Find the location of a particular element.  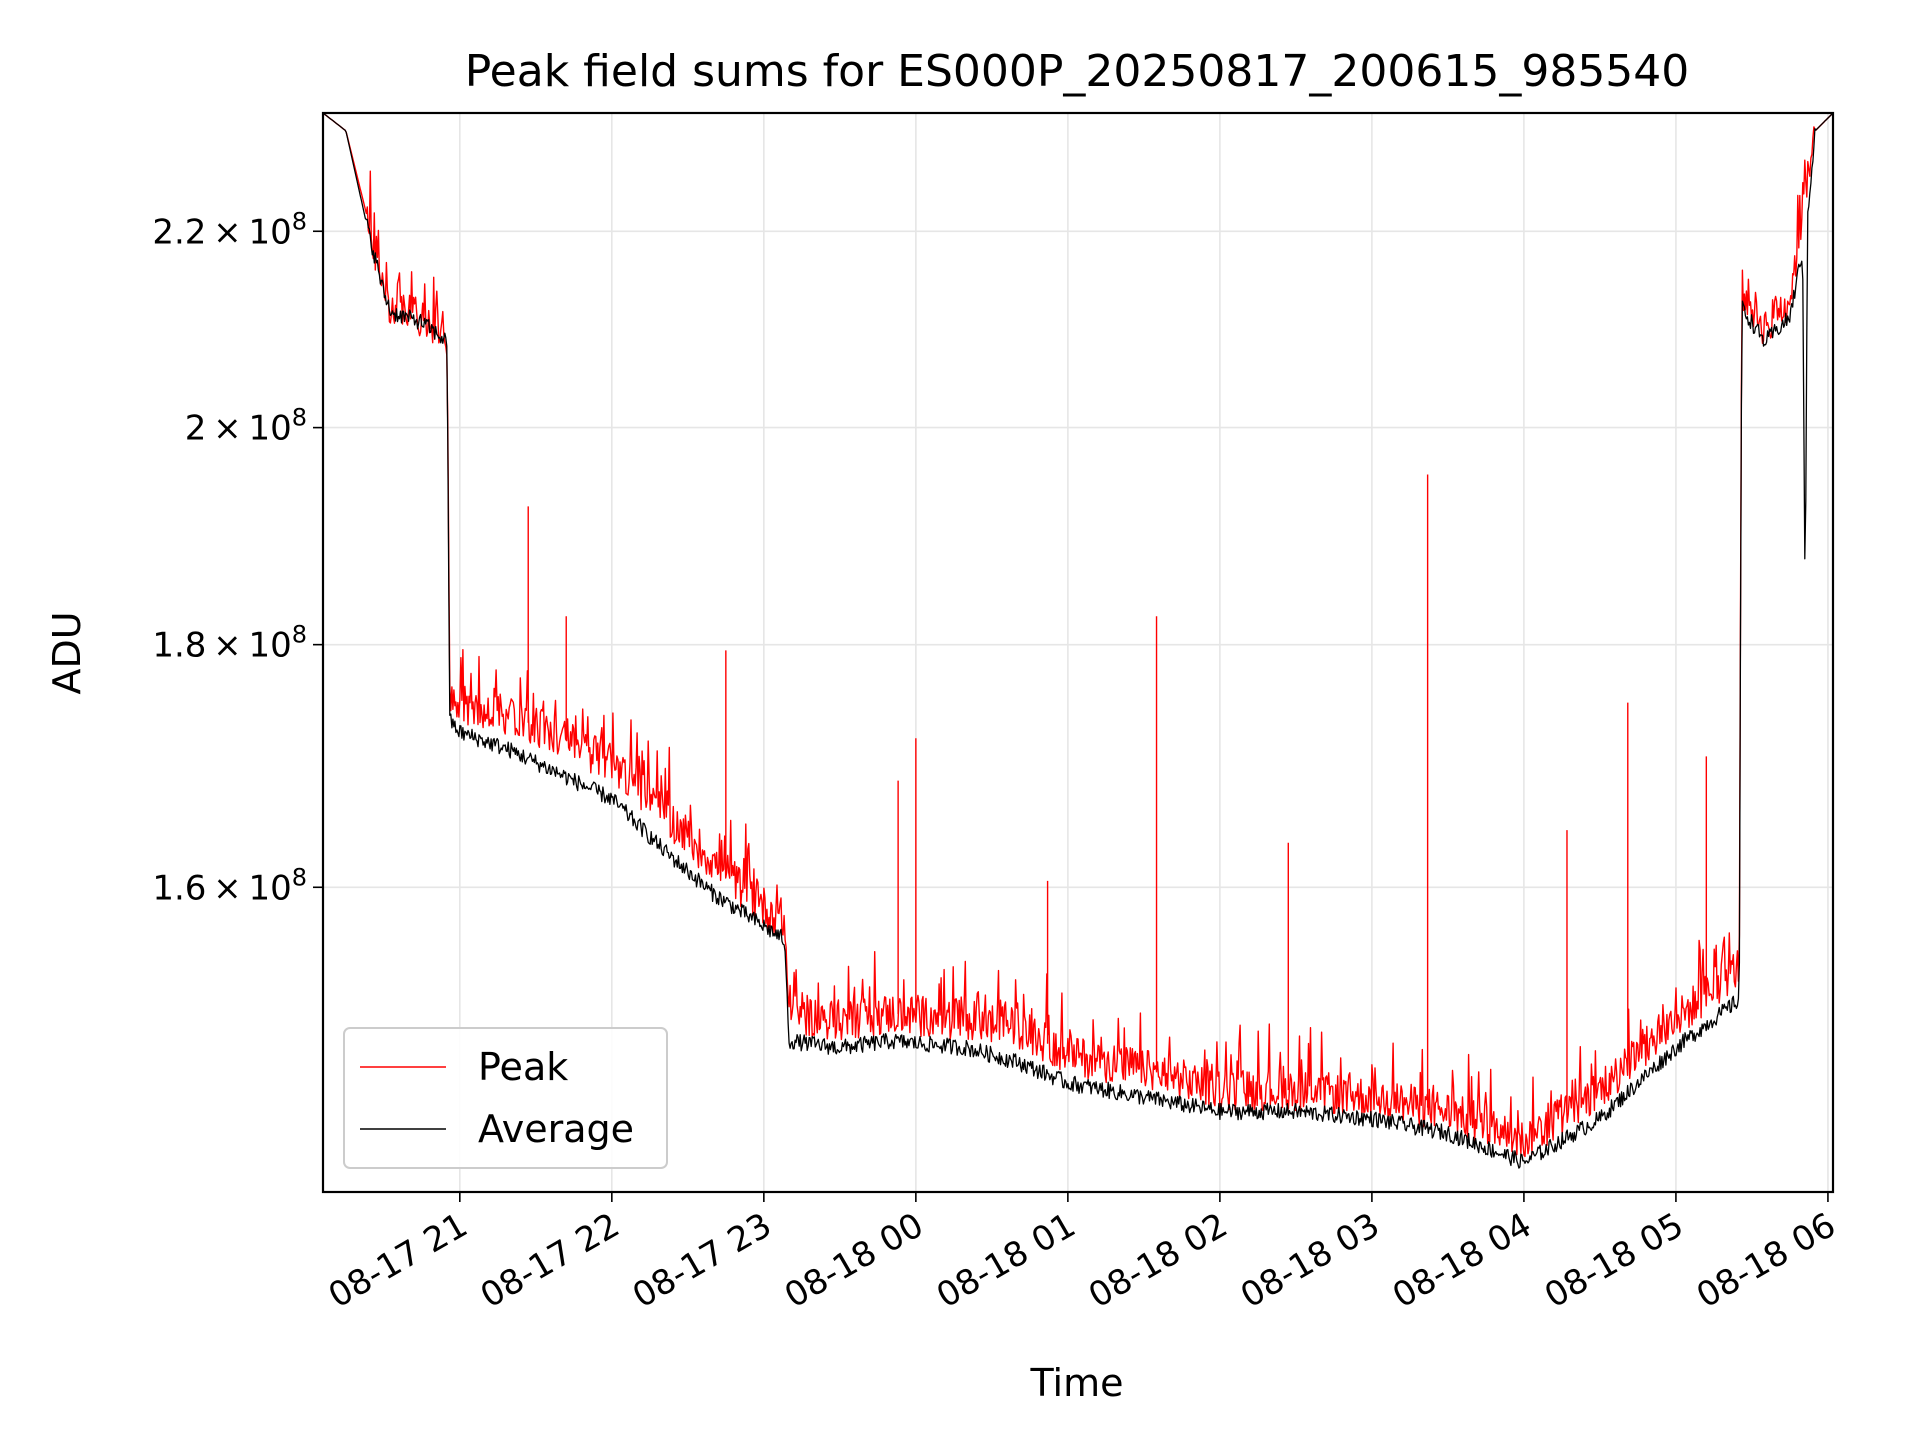

y-tick-label: 1.6 × 108 is located at coordinates (229, 885).